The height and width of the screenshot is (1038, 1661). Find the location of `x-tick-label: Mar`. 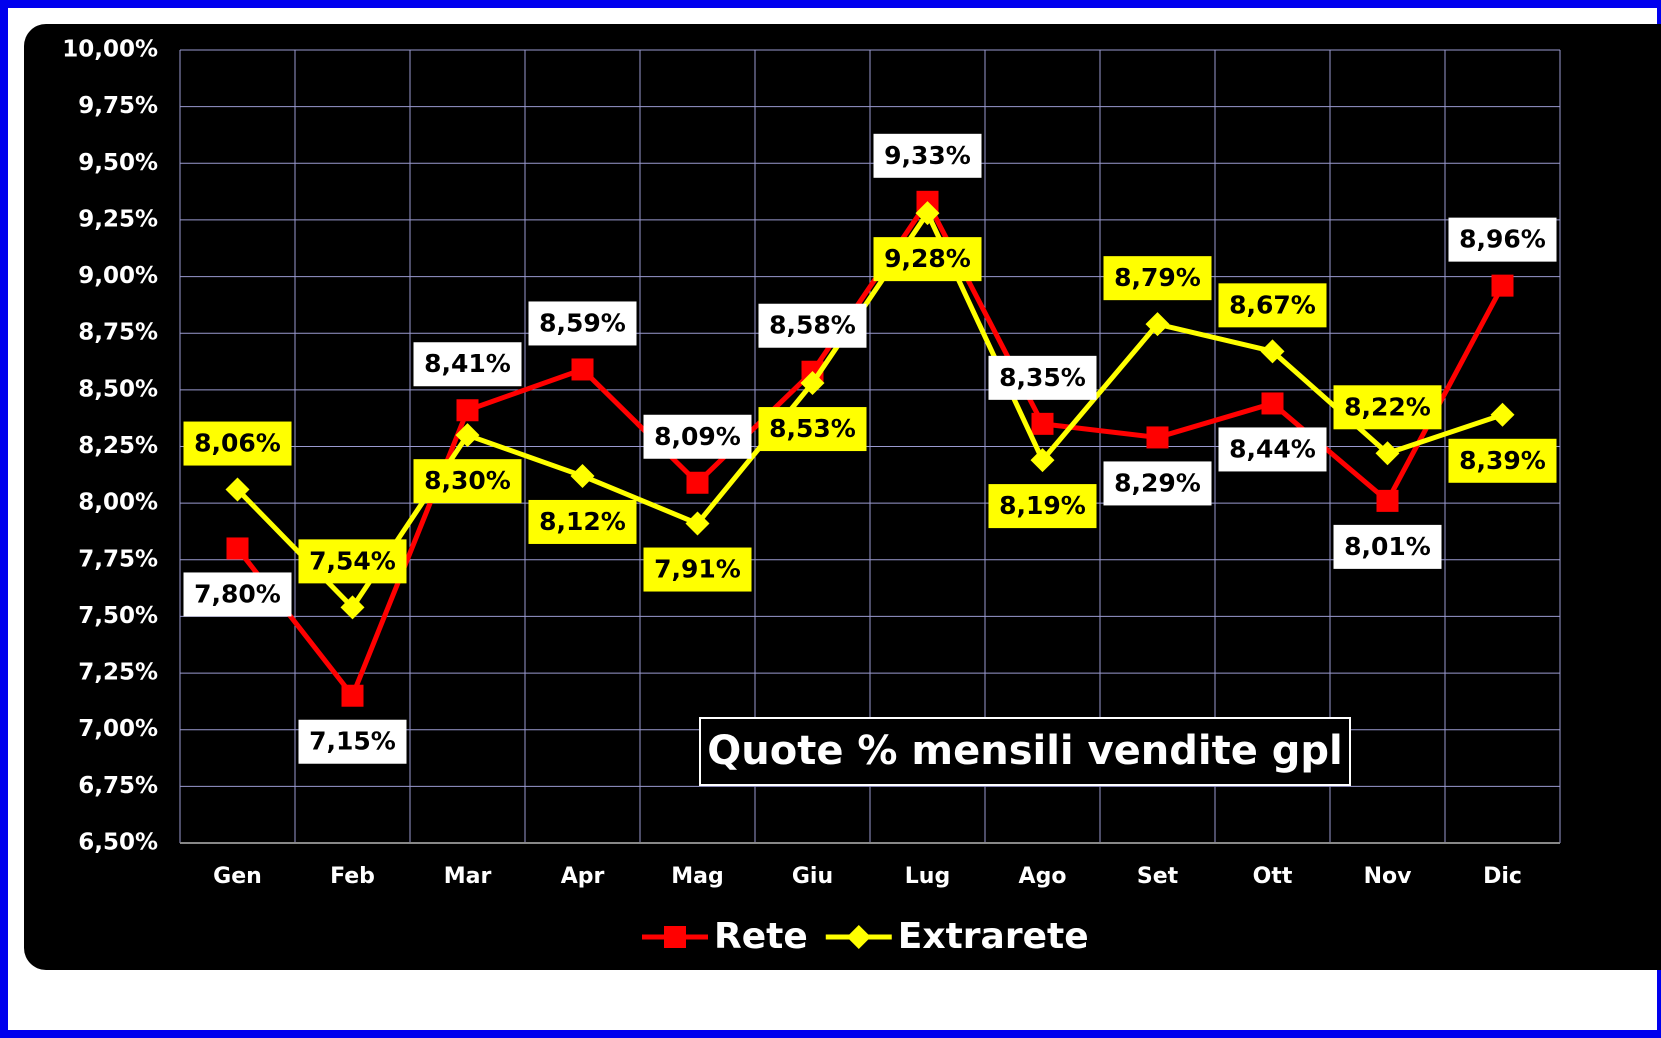

x-tick-label: Mar is located at coordinates (468, 876).